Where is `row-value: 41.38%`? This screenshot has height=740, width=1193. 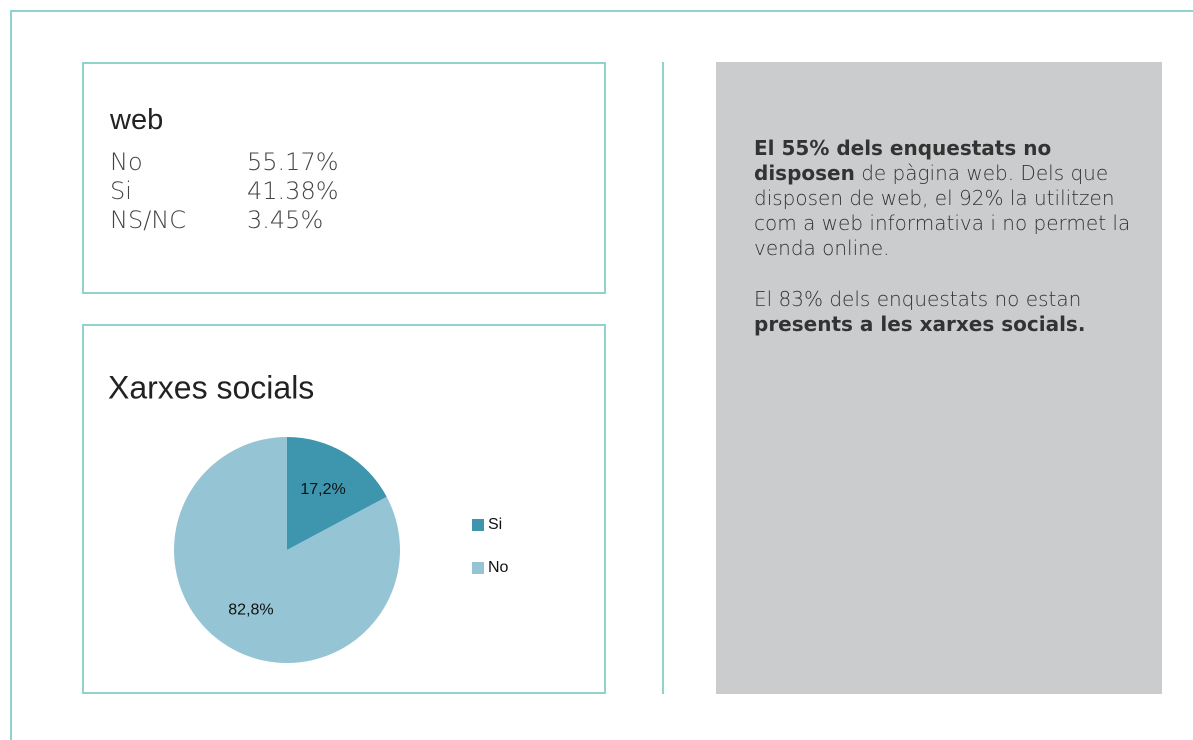
row-value: 41.38% is located at coordinates (293, 191).